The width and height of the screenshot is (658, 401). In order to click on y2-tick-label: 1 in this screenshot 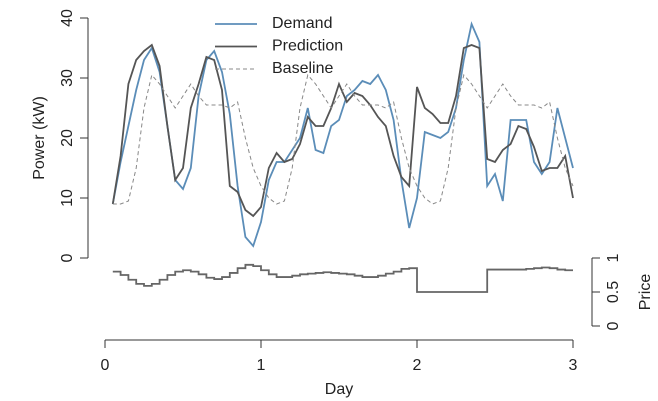, I will do `click(613, 257)`.